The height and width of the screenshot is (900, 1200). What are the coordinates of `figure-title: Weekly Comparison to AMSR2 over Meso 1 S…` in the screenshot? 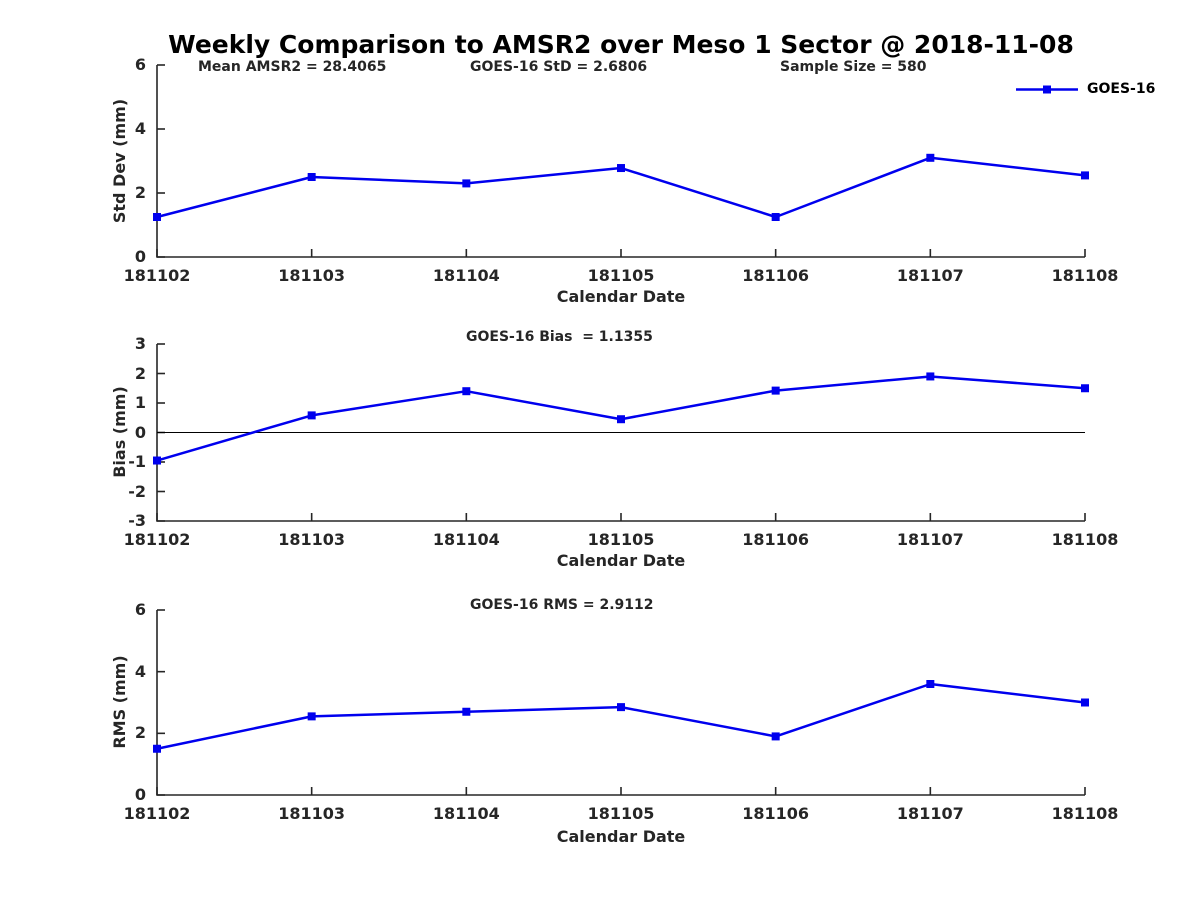 It's located at (621, 44).